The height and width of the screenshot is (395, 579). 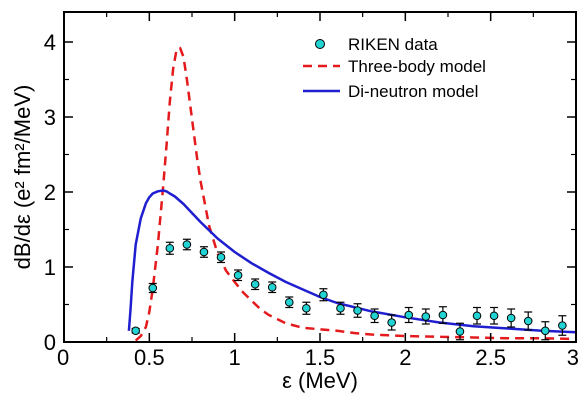 I want to click on legend-label-three-body: Three-body model, so click(x=417, y=66).